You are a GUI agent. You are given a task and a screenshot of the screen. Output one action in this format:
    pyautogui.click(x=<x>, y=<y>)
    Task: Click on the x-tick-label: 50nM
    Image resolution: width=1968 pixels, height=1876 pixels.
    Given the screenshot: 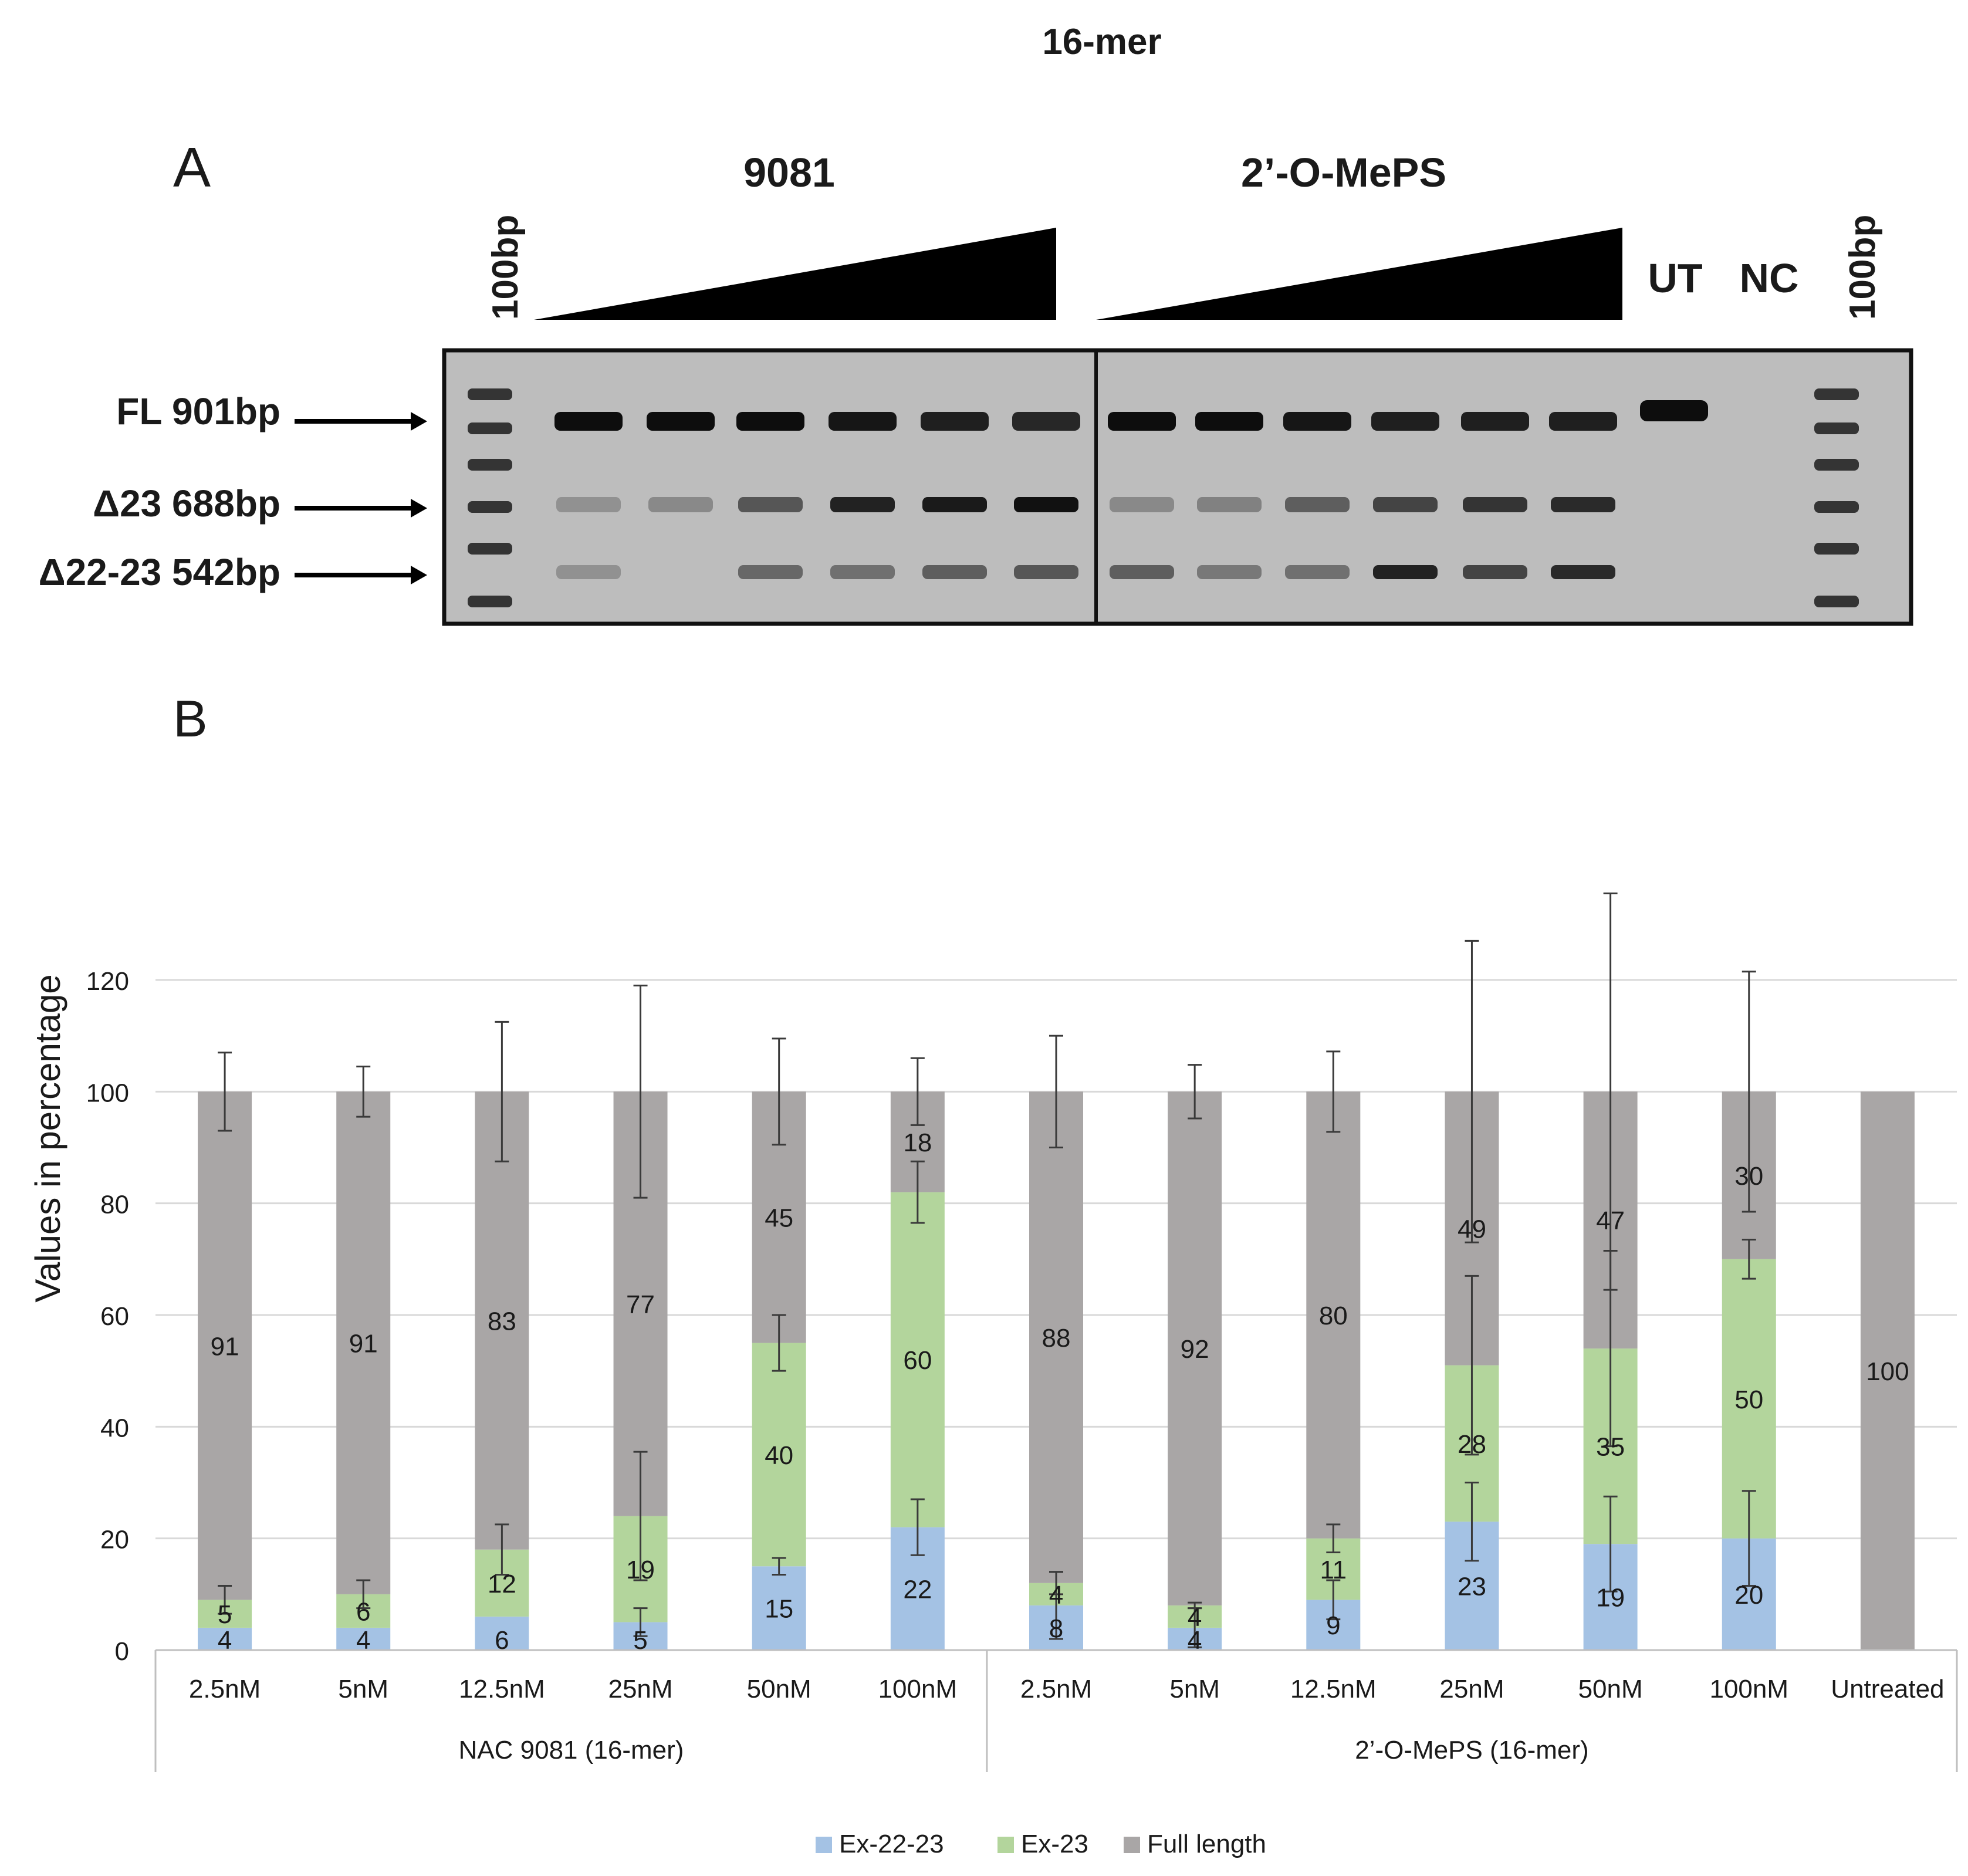 What is the action you would take?
    pyautogui.click(x=779, y=1689)
    